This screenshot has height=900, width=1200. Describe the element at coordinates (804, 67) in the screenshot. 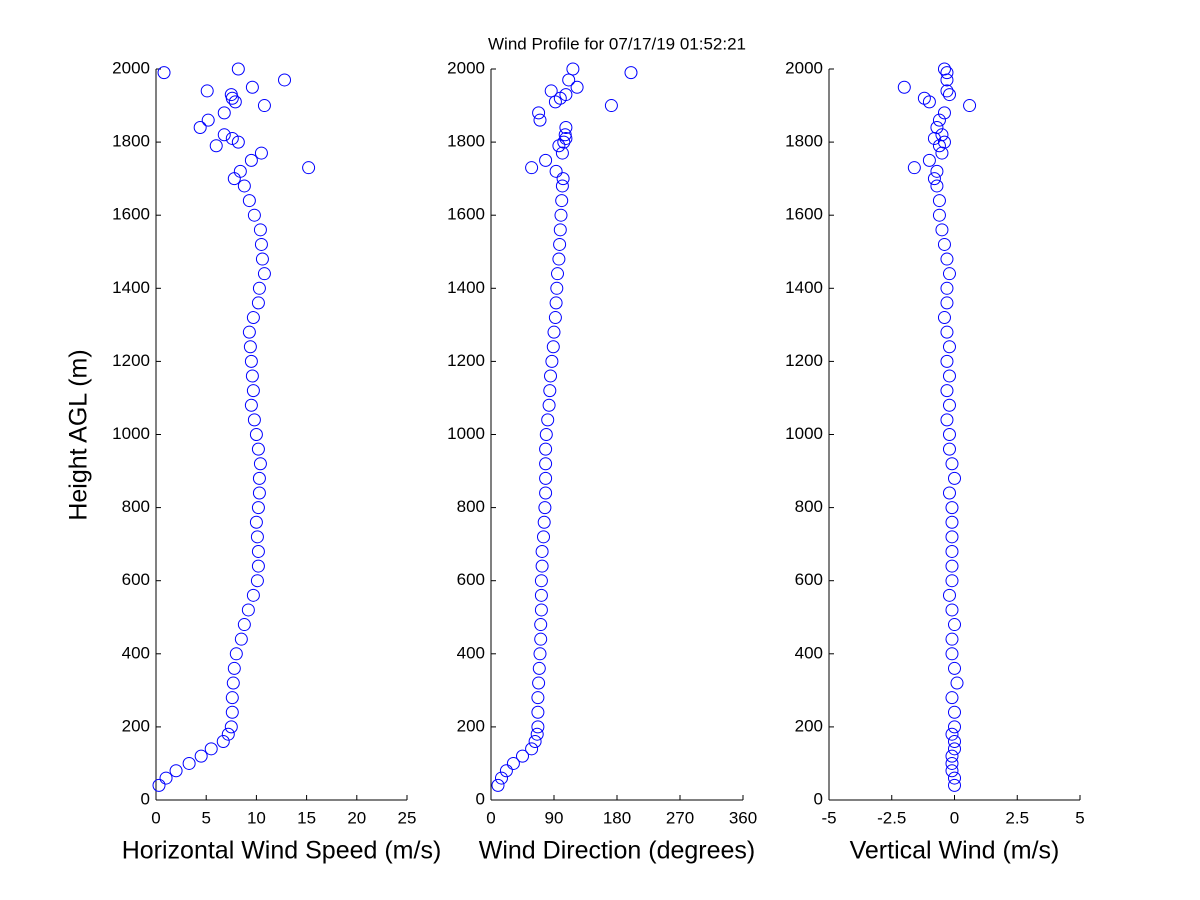

I see `y-tick-label: 2000` at that location.